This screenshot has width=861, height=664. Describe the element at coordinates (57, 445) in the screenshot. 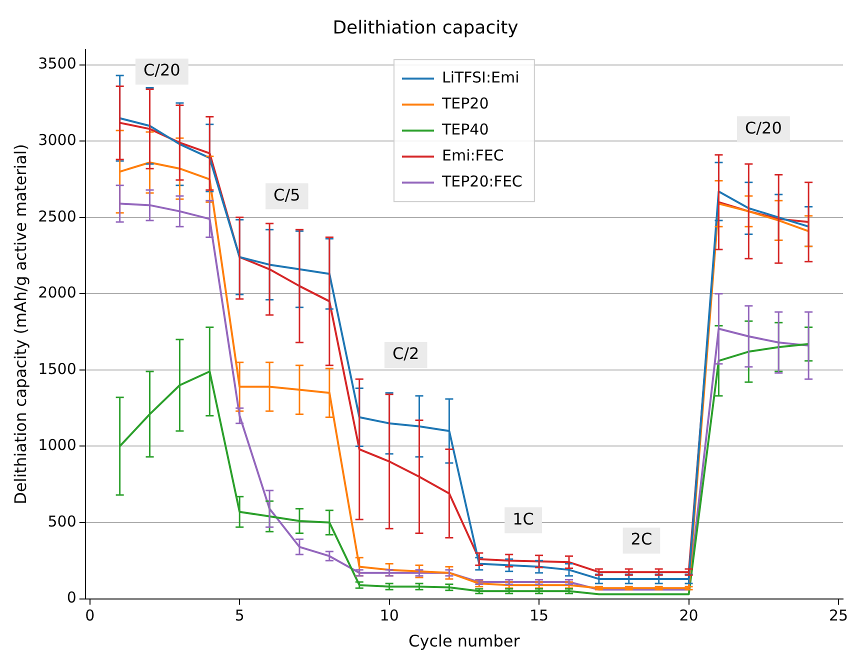

I see `y-tick-label: 1000` at that location.